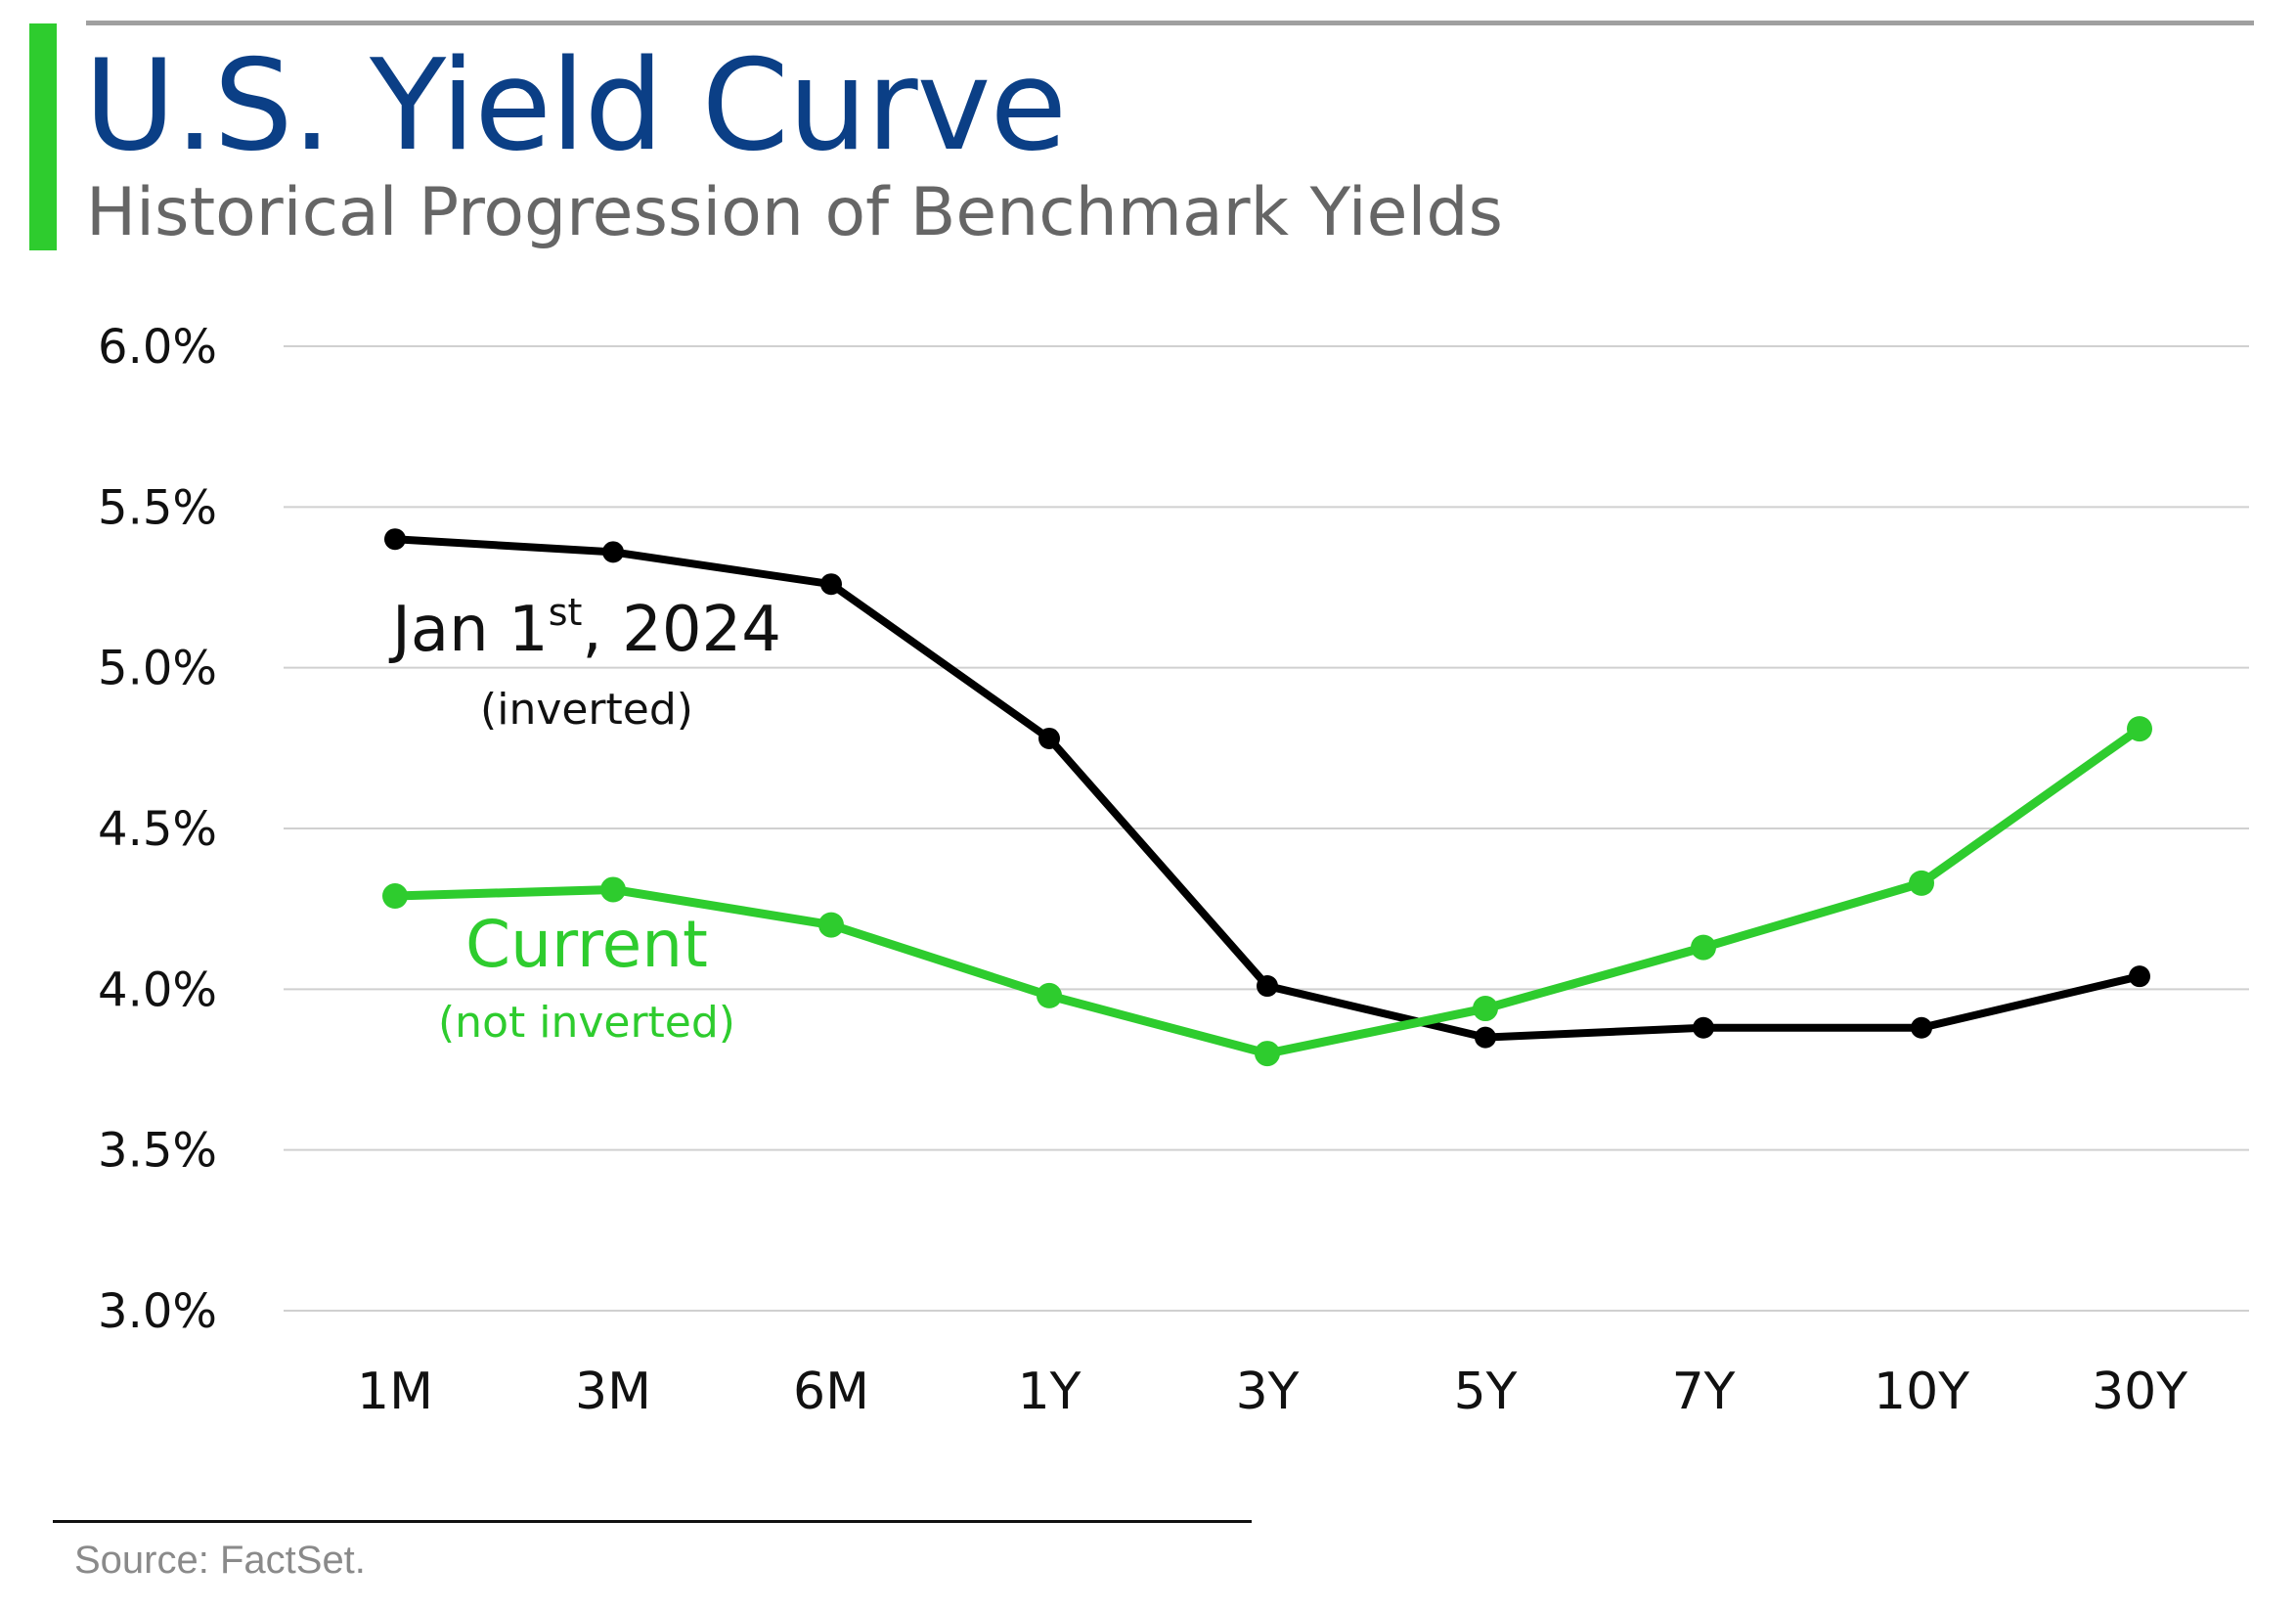  I want to click on chart-title: U.S. Yield Curve, so click(575, 106).